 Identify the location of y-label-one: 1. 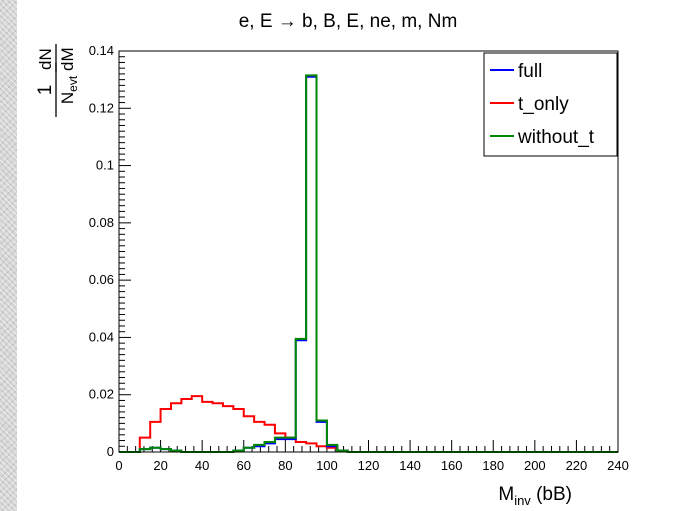
(45, 90).